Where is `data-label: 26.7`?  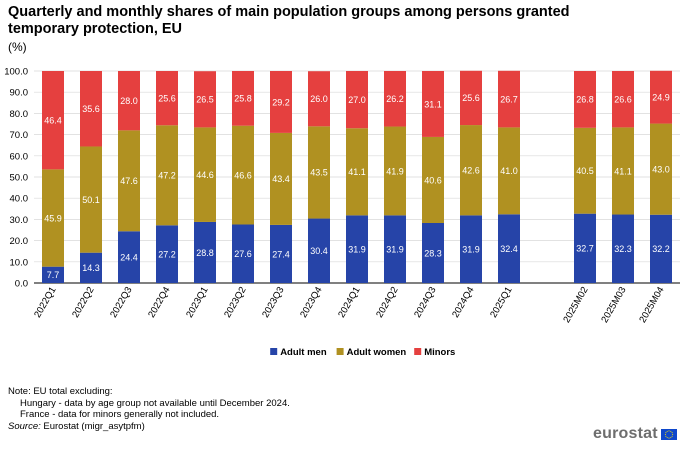 data-label: 26.7 is located at coordinates (509, 99).